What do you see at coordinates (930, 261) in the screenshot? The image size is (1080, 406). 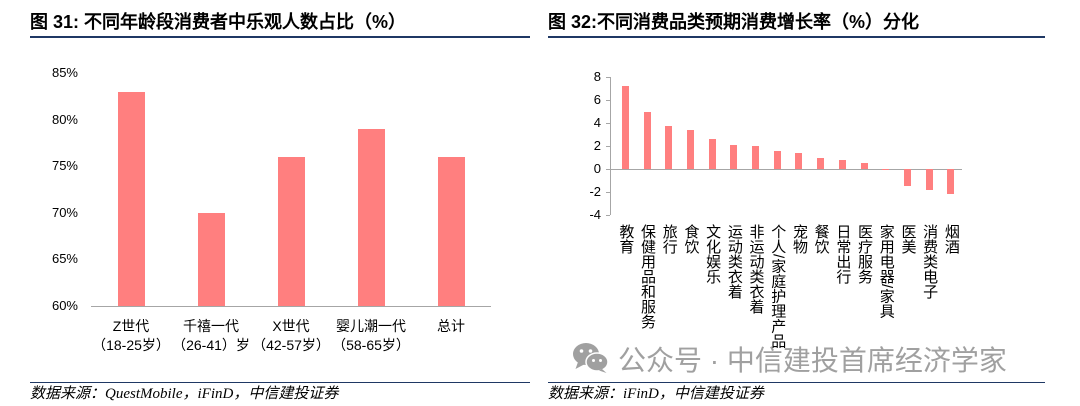 I see `category-label: 消费类电子` at bounding box center [930, 261].